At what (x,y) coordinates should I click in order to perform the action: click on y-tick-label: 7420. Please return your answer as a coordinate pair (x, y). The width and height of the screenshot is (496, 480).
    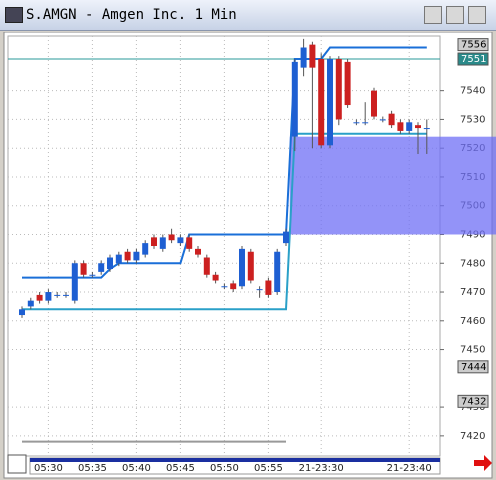
    Looking at the image, I should click on (472, 436).